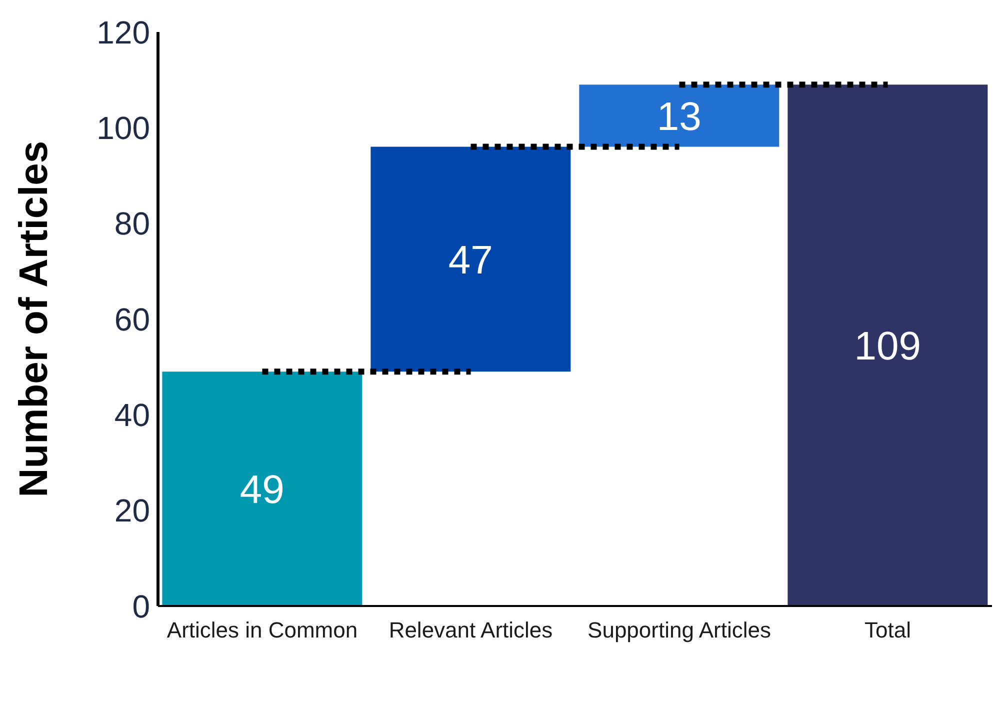  What do you see at coordinates (132, 415) in the screenshot?
I see `y-tick-label: 40` at bounding box center [132, 415].